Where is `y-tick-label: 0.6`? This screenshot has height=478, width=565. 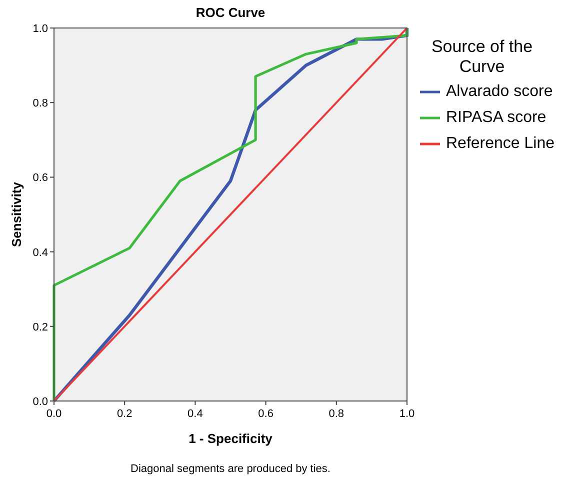
y-tick-label: 0.6 is located at coordinates (40, 178).